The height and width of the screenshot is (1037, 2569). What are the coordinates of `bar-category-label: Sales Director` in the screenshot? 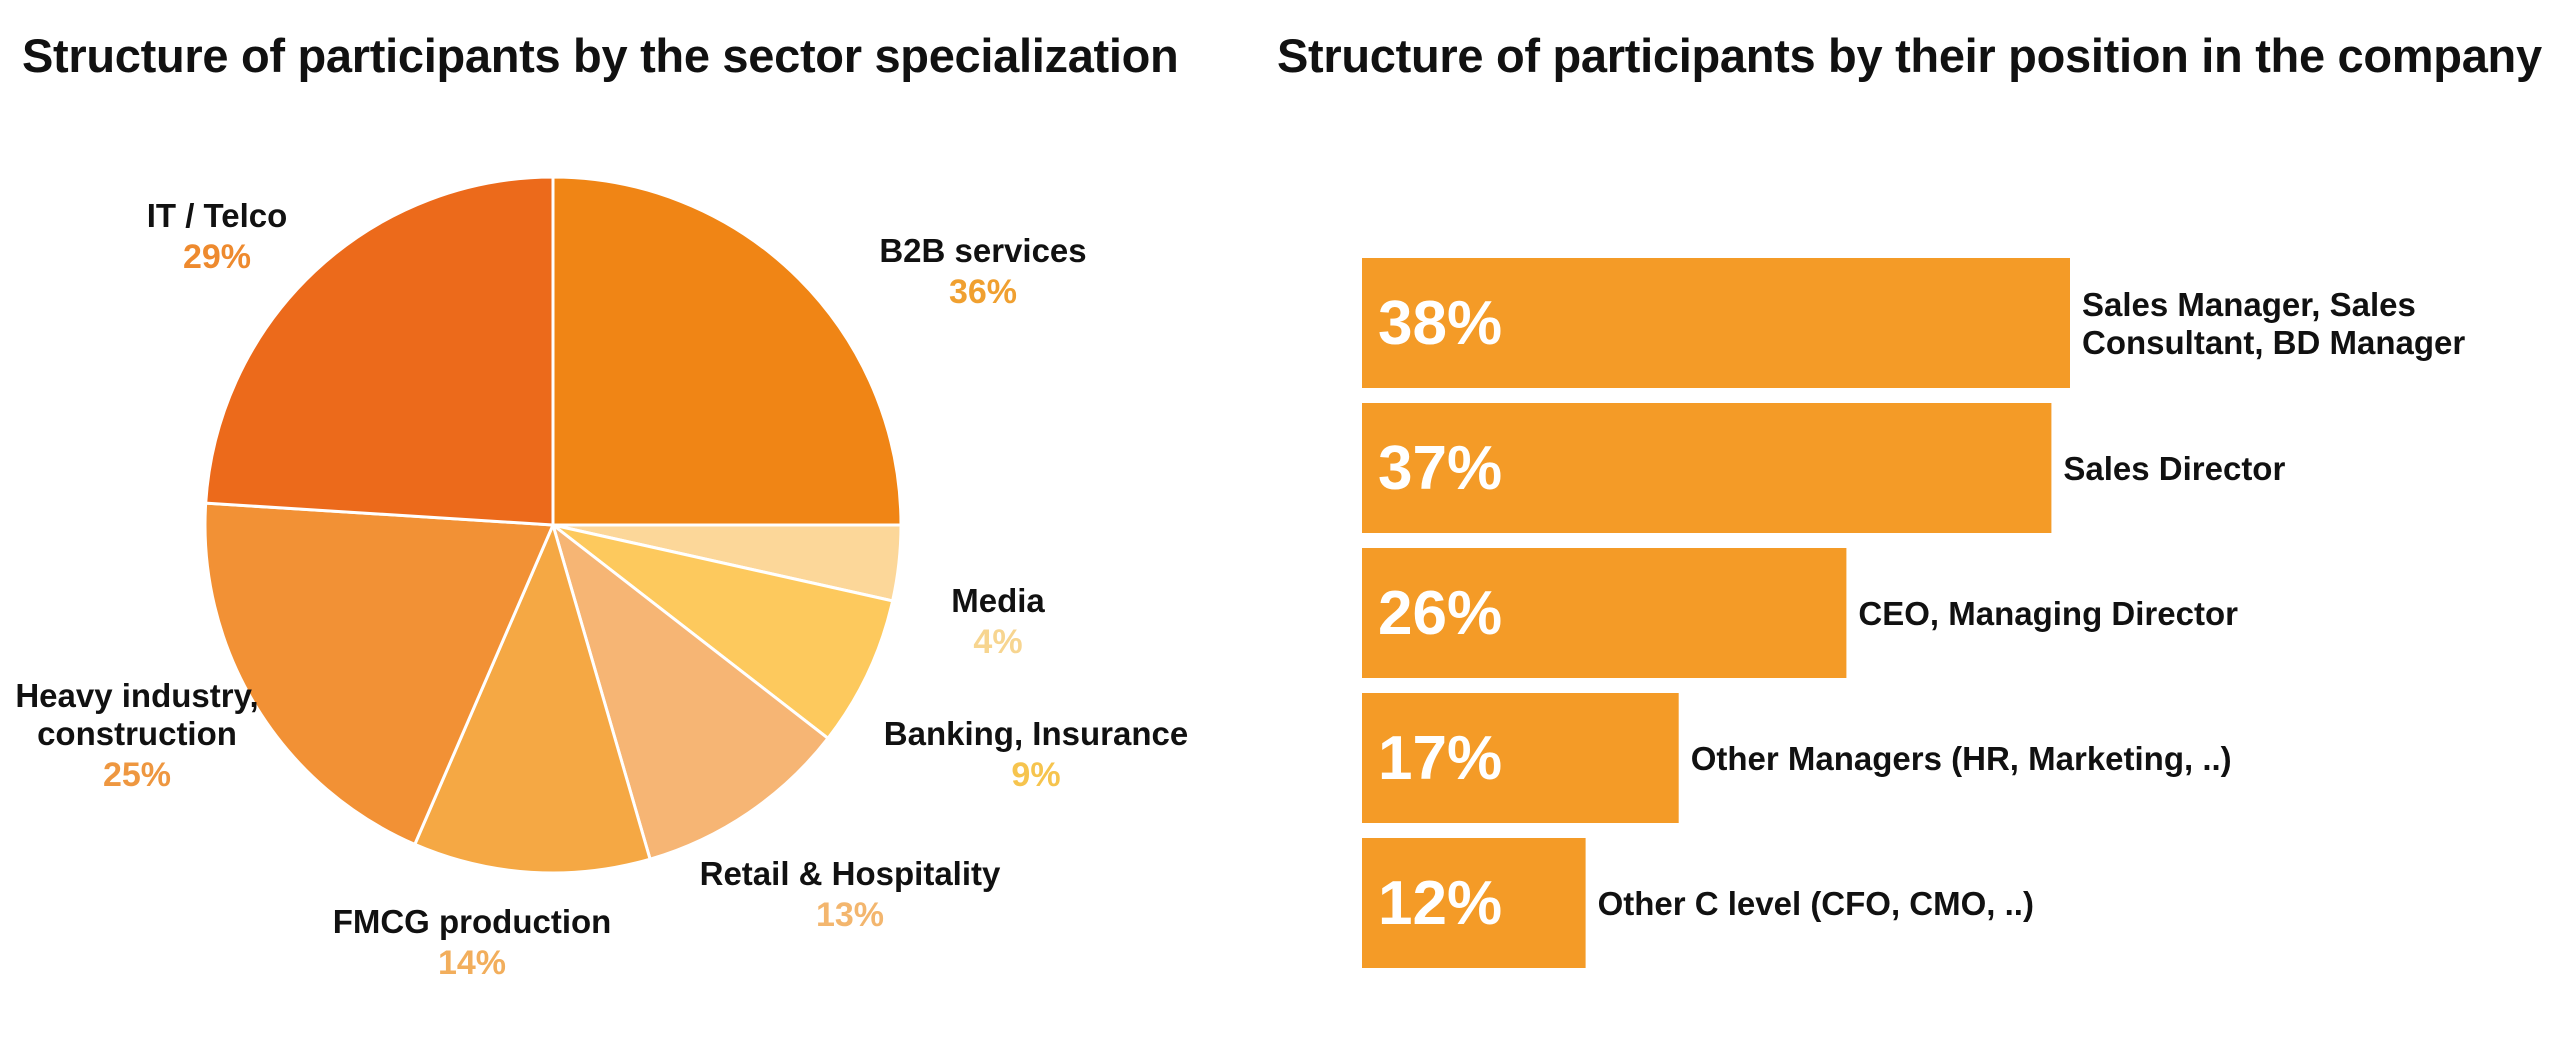 It's located at (2174, 468).